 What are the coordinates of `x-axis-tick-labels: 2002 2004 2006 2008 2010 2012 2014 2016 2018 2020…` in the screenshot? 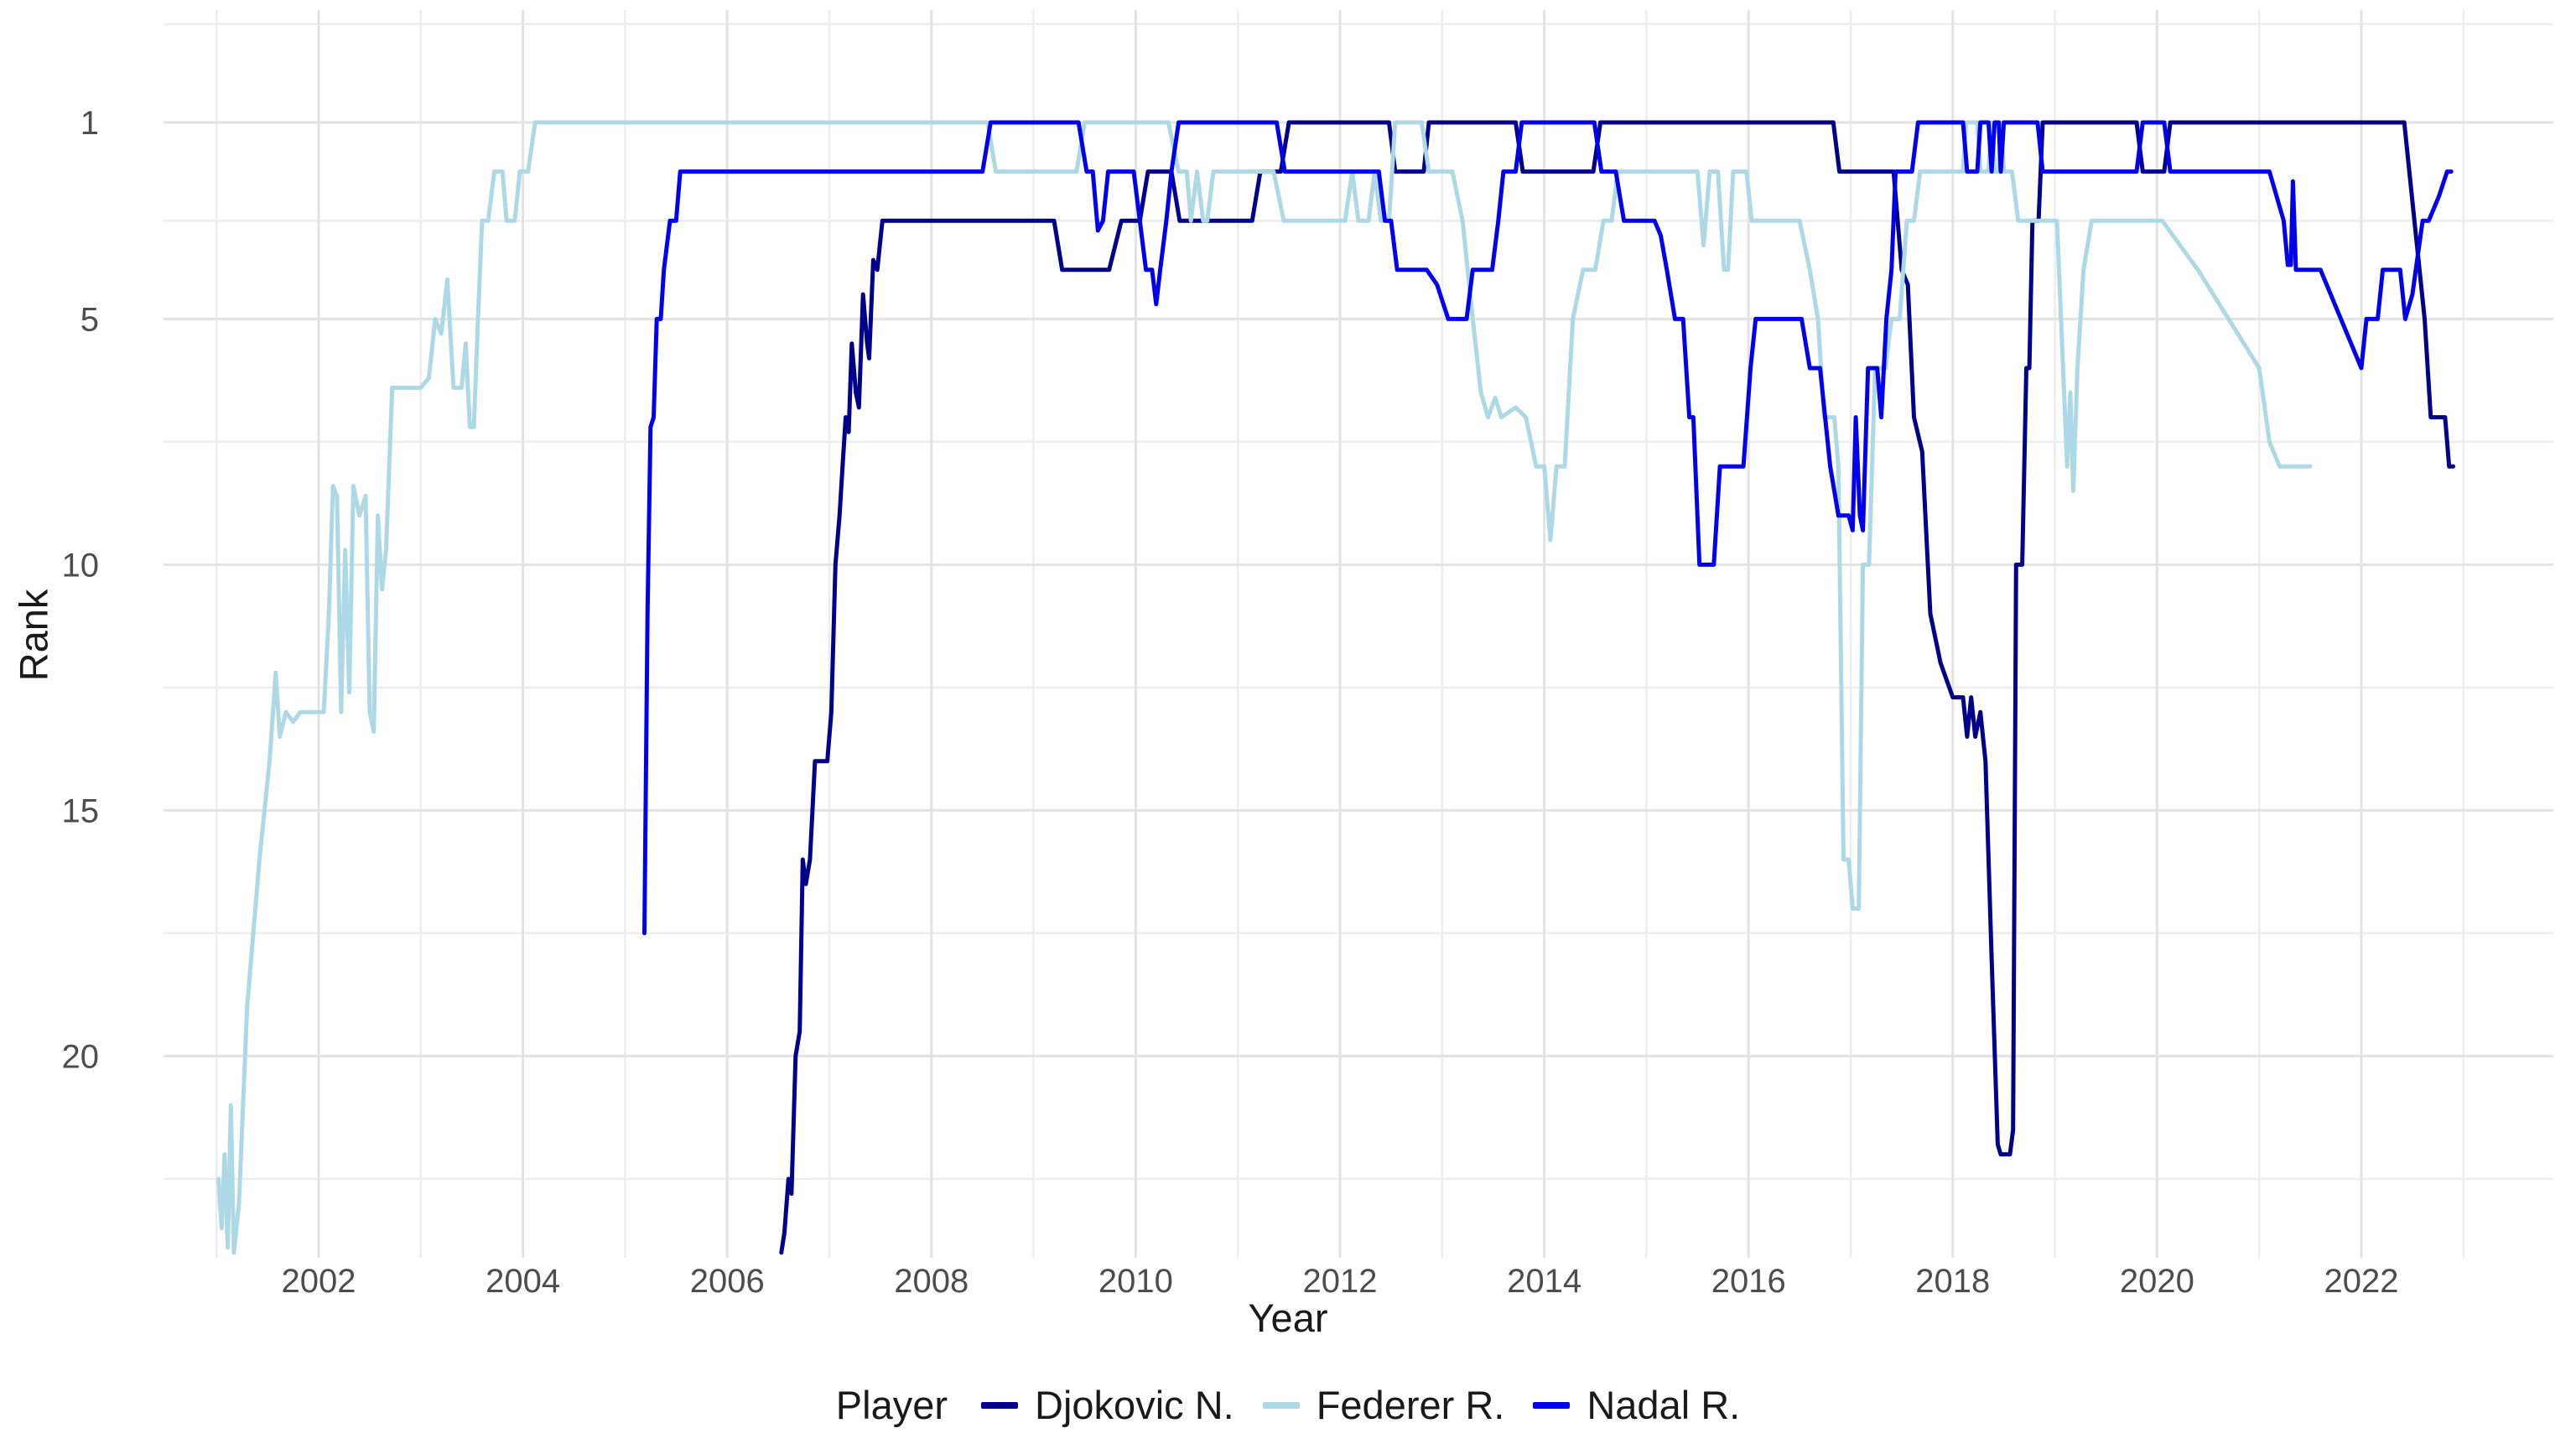 It's located at (1340, 1281).